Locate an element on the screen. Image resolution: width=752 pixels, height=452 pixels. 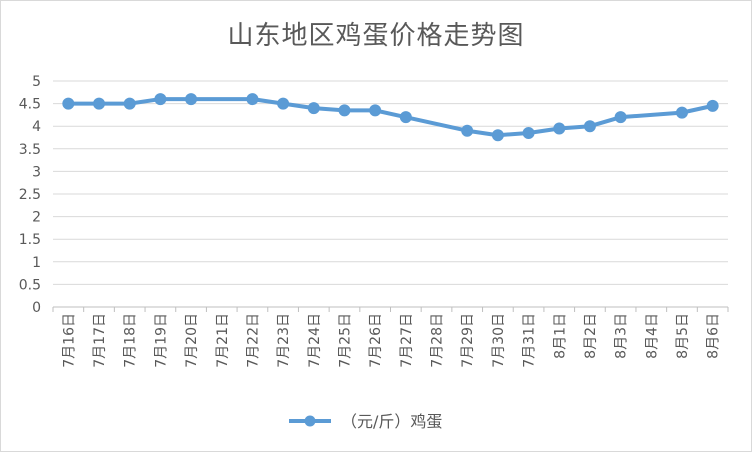
legend-point-marker is located at coordinates (310, 421).